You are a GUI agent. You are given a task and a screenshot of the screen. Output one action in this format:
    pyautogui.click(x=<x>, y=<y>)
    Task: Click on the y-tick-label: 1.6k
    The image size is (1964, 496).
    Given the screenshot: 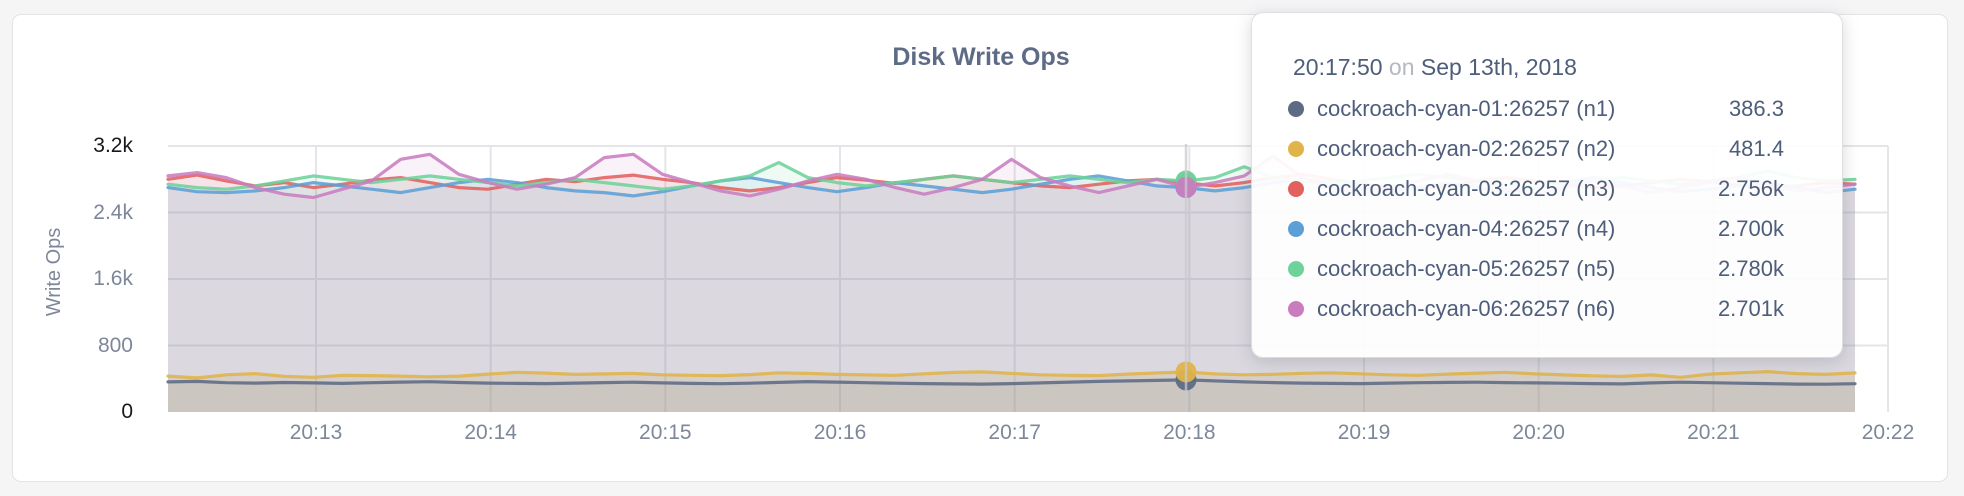 What is the action you would take?
    pyautogui.click(x=113, y=278)
    